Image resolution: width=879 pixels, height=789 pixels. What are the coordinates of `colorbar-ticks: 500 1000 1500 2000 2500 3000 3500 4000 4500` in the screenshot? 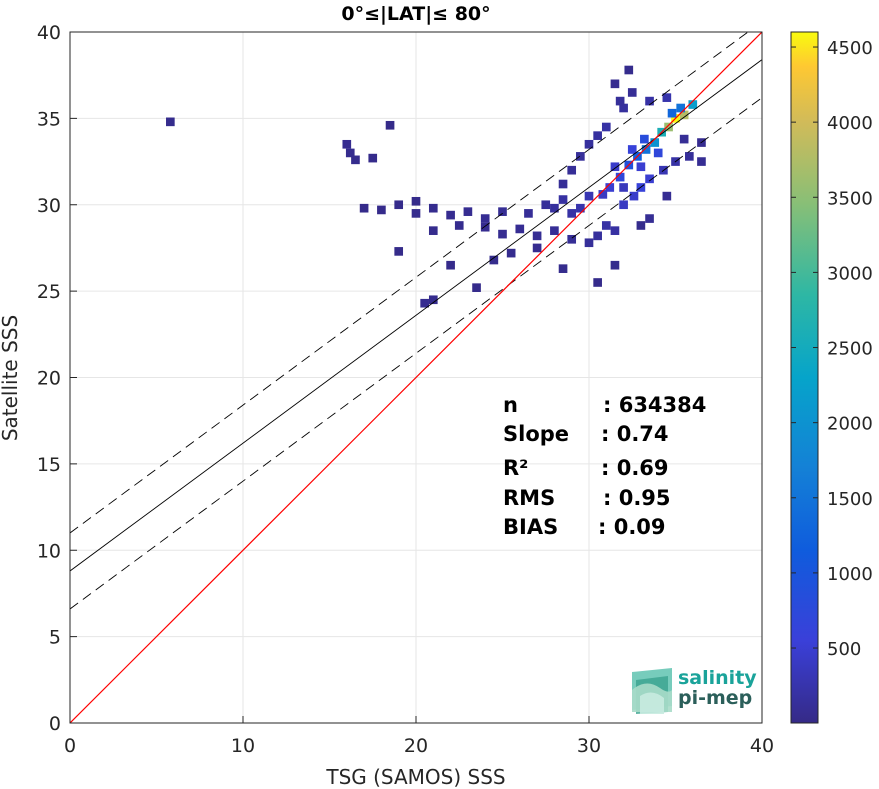 It's located at (832, 349).